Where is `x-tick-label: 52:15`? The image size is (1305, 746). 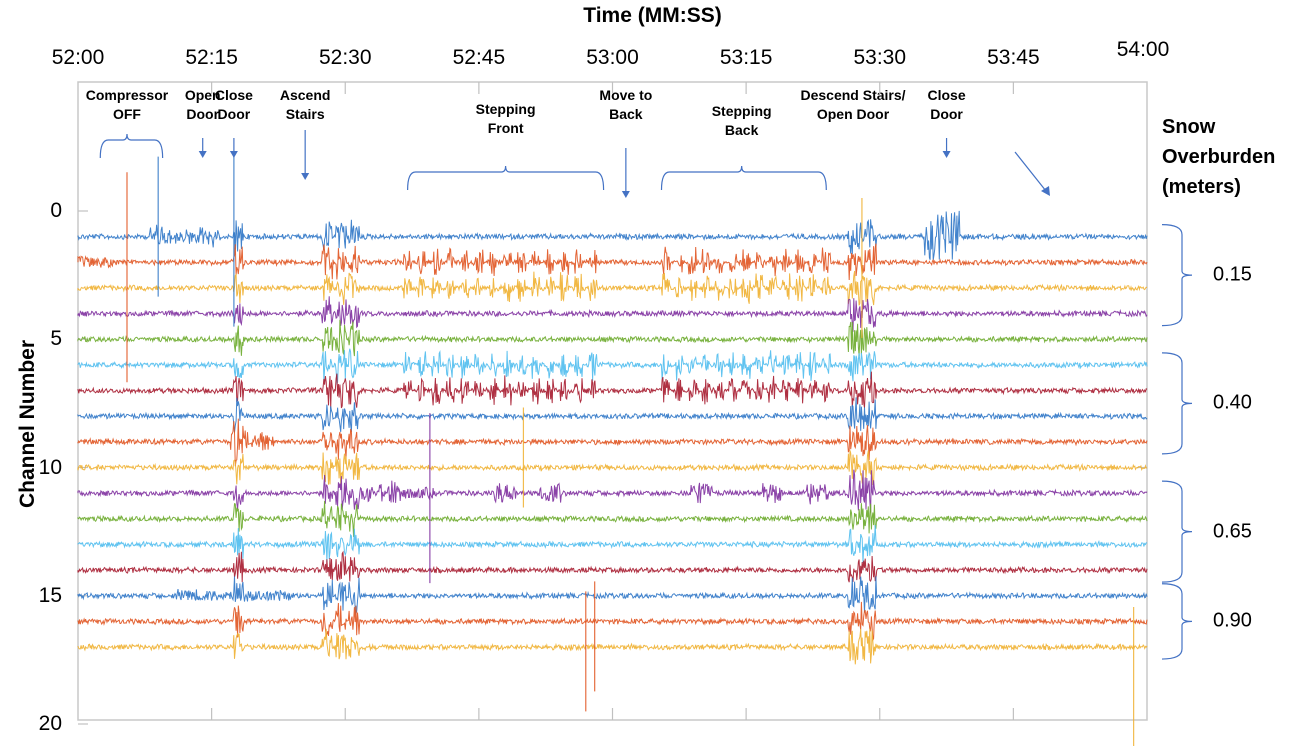 x-tick-label: 52:15 is located at coordinates (211, 57).